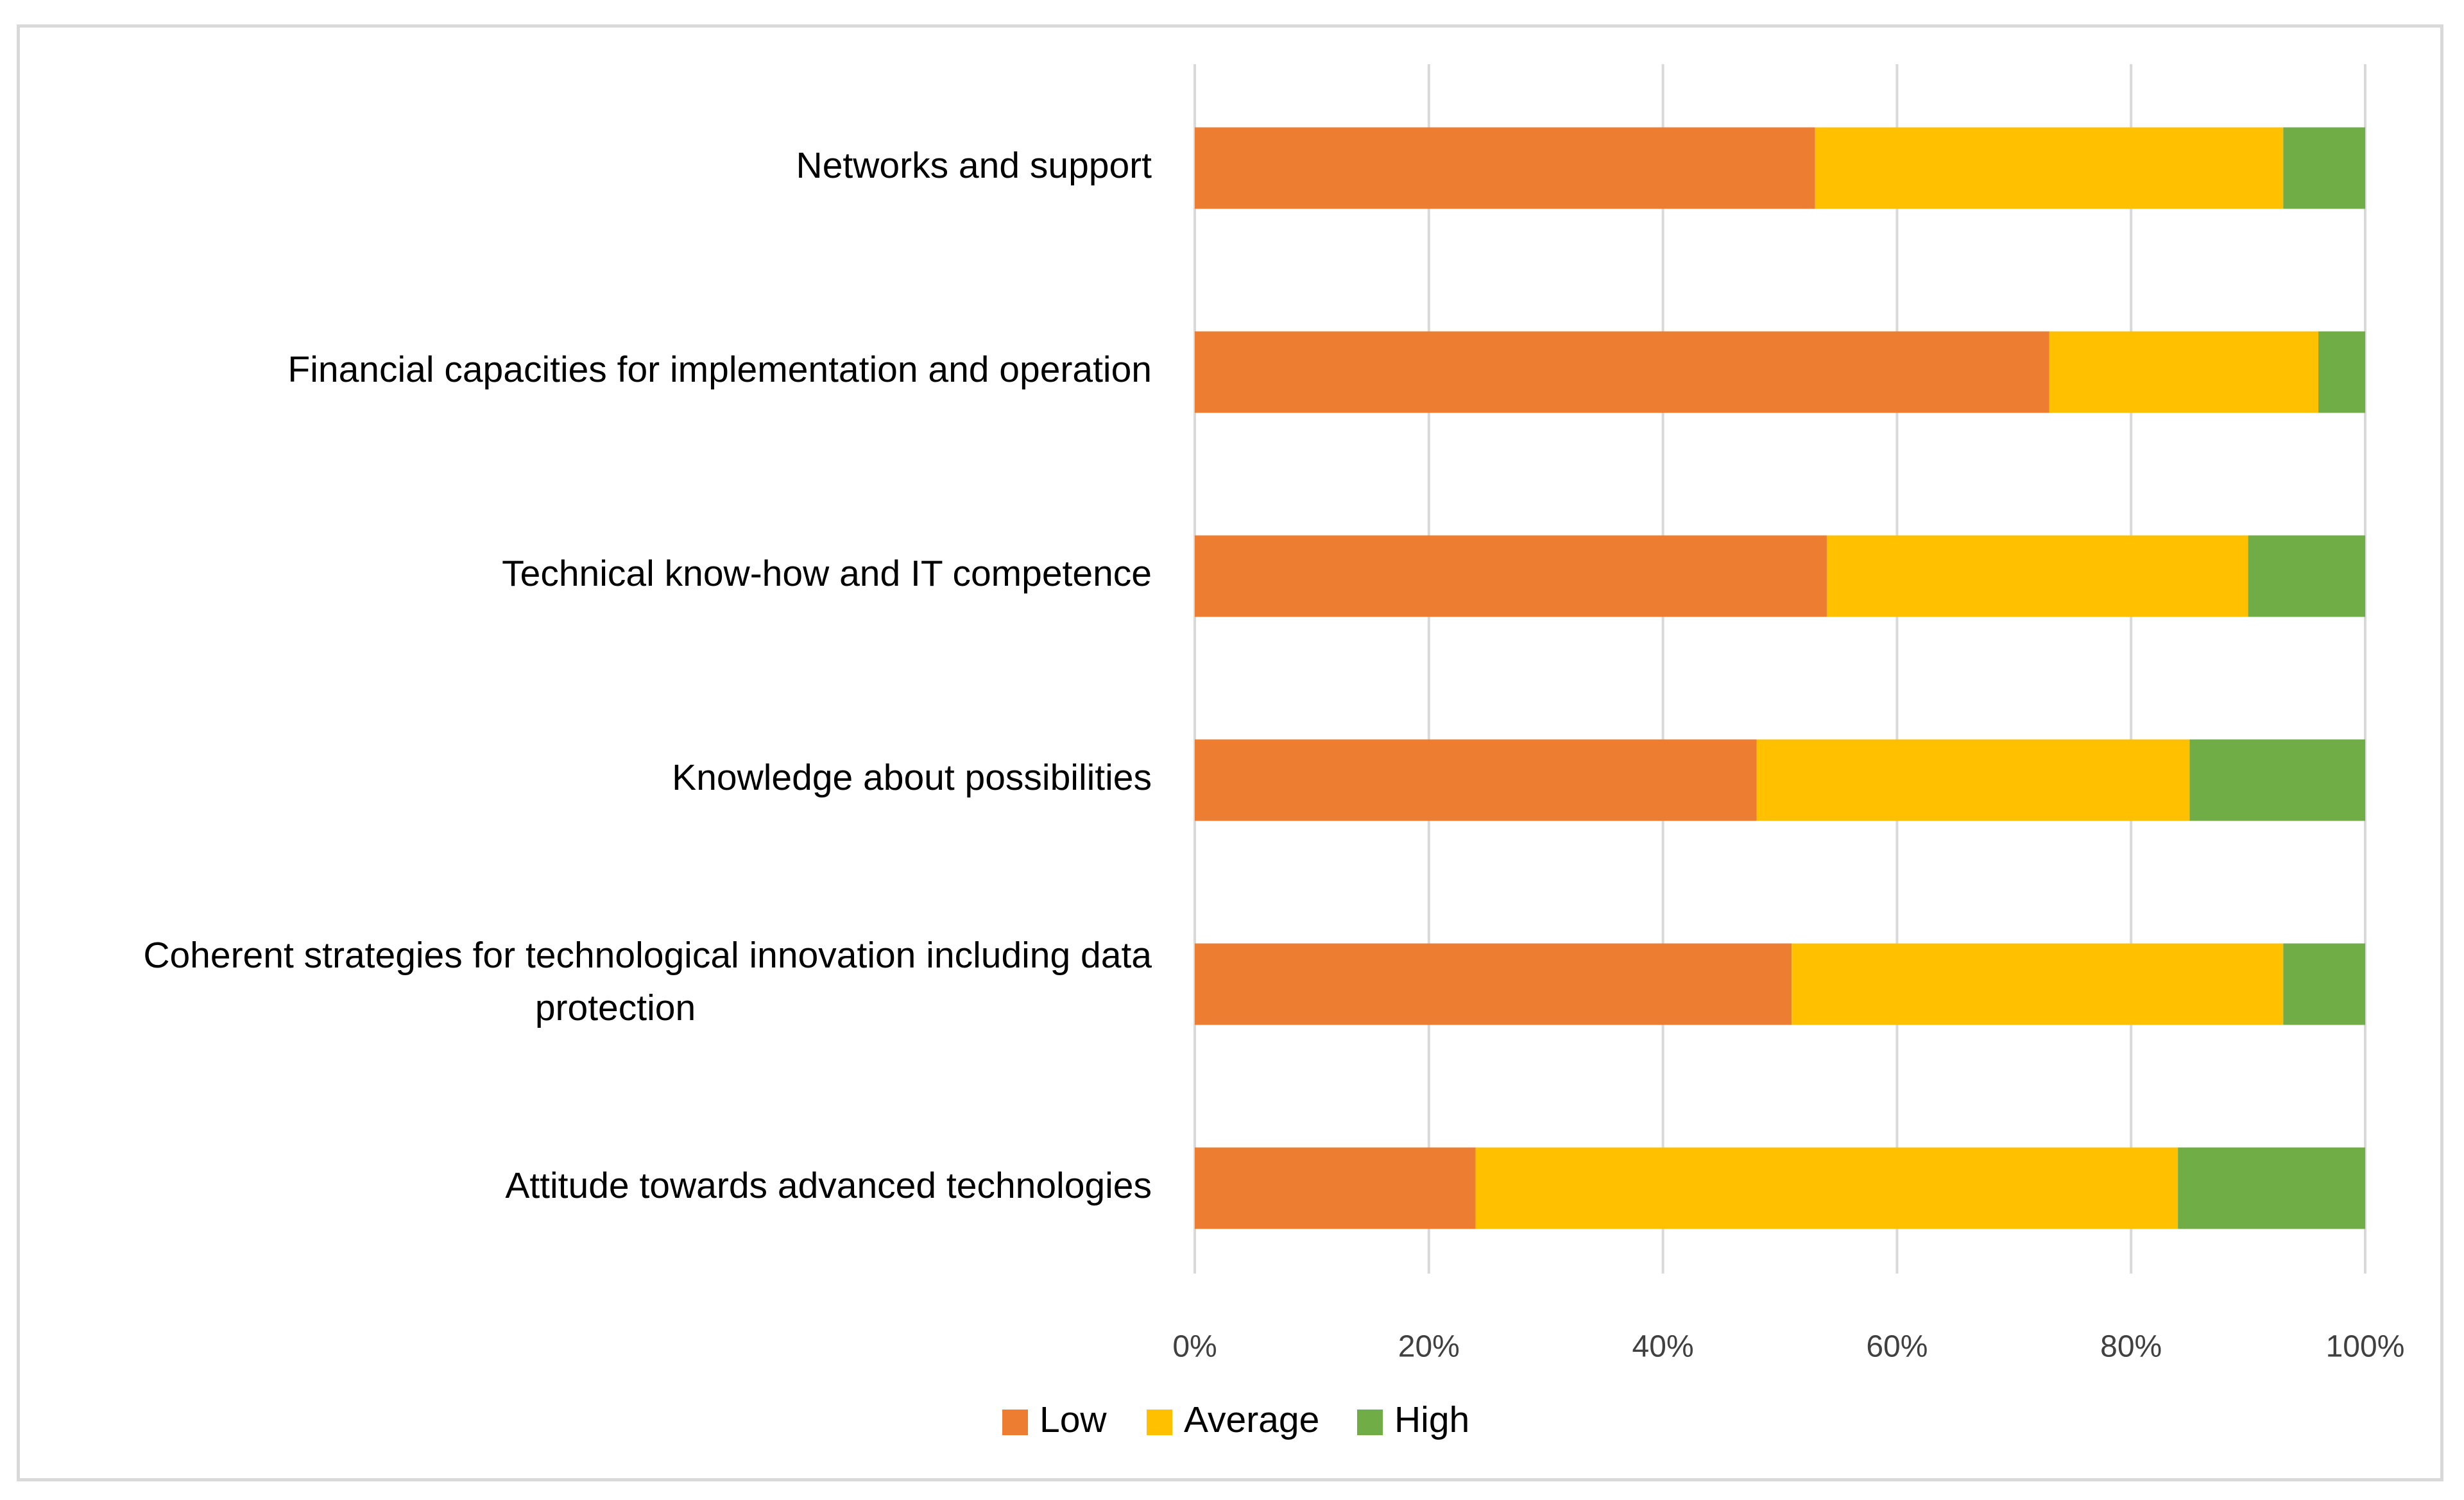  Describe the element at coordinates (1429, 1347) in the screenshot. I see `x-tick-label: 20%` at that location.